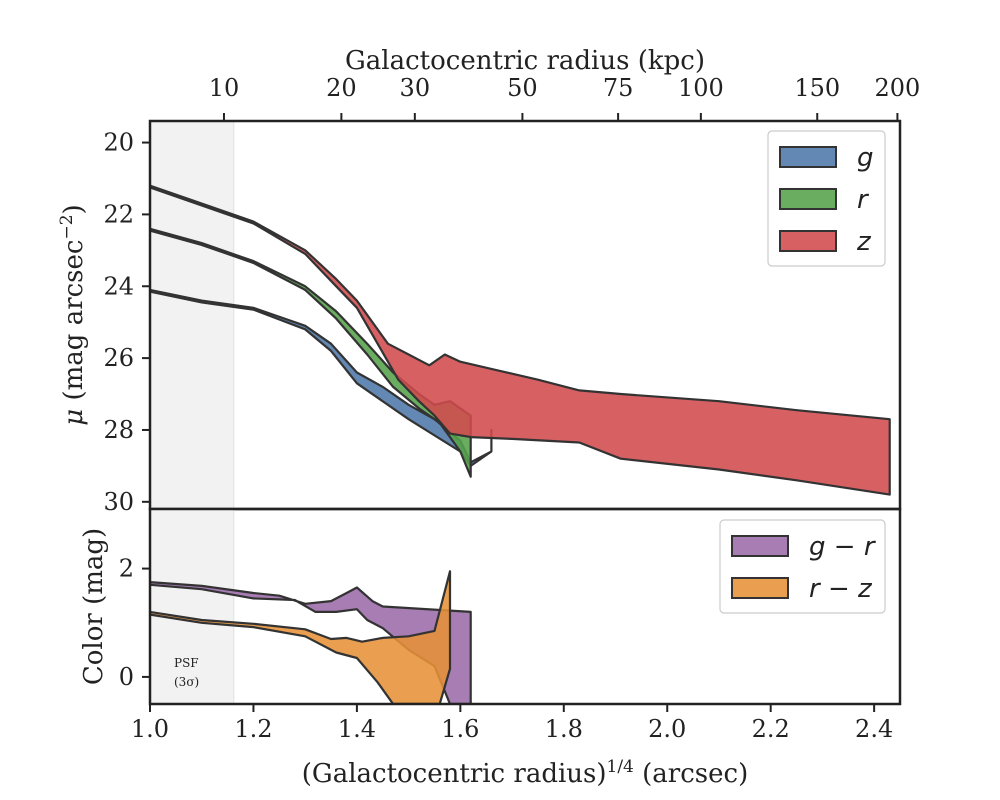 Image resolution: width=1000 pixels, height=800 pixels. What do you see at coordinates (118, 286) in the screenshot?
I see `y-tick-label-top: 24` at bounding box center [118, 286].